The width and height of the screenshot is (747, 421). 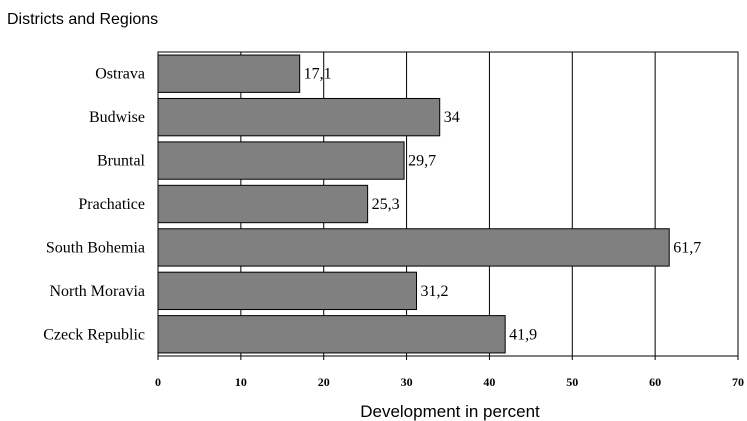 I want to click on category-label: Ostrava, so click(x=120, y=74).